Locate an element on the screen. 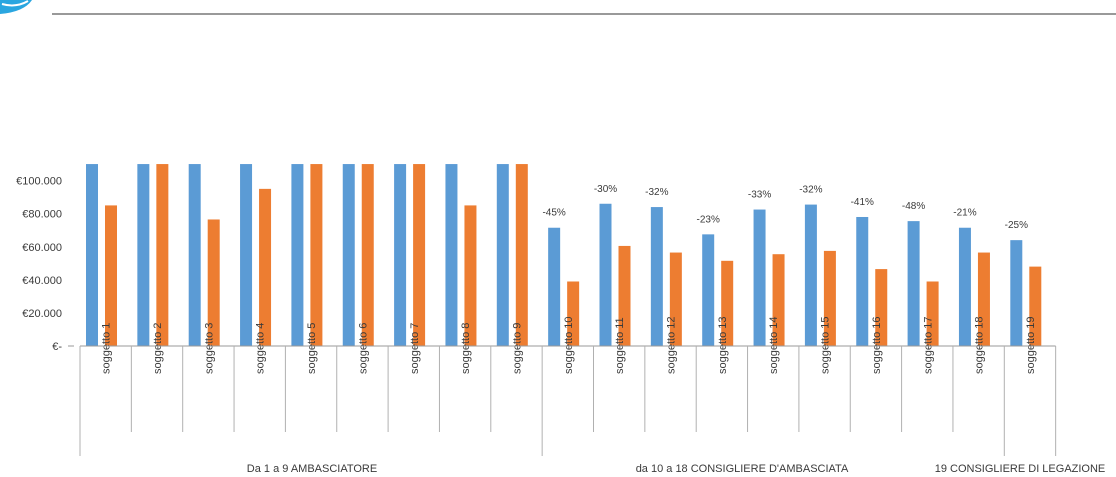  category-label: soggetto 15 is located at coordinates (826, 346).